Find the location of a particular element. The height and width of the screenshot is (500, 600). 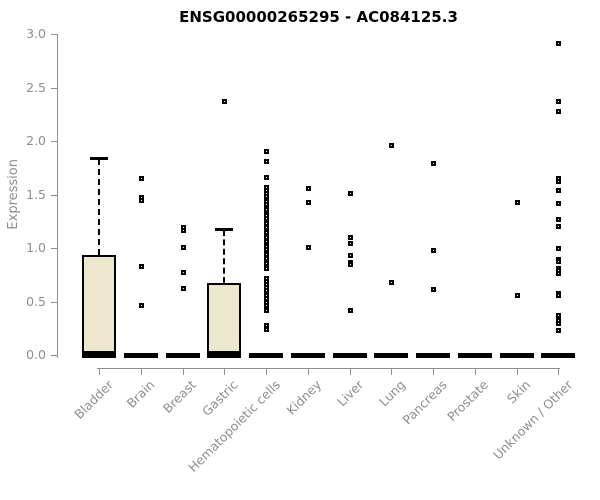

y-tick-label: 2.0 is located at coordinates (36, 140).